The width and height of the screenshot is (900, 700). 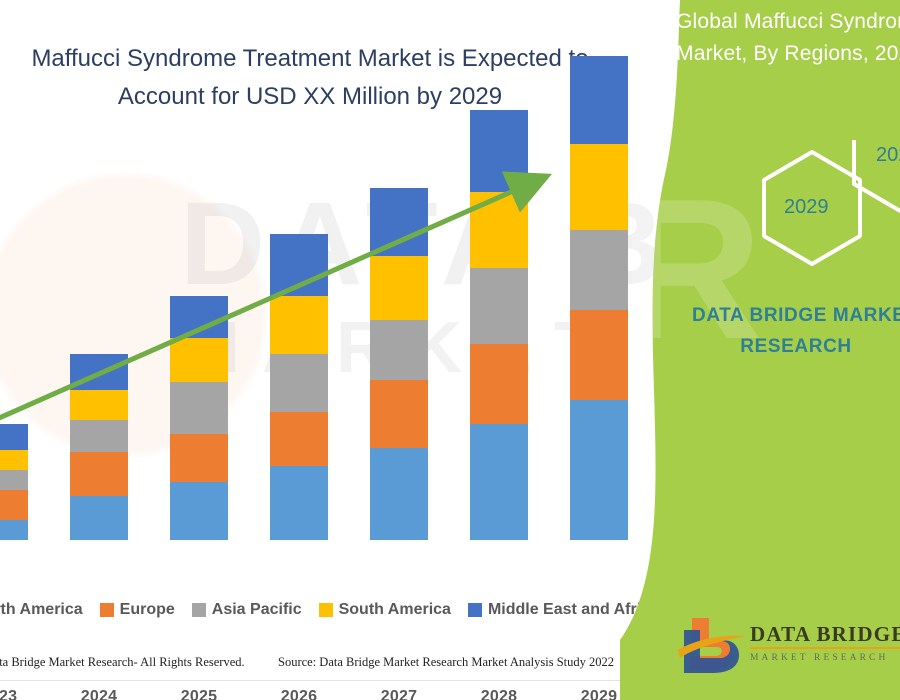 I want to click on bar-2024, so click(x=99, y=447).